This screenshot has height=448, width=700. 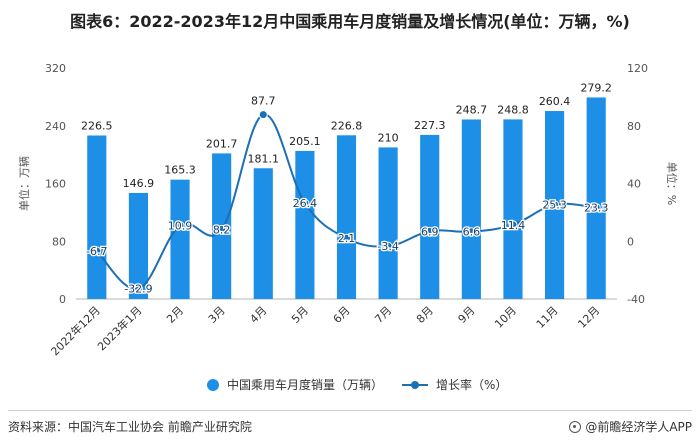 I want to click on chart-title: 图表6：2022-2023年12月中国乘用车月度销量及增长情况(单位：万辆，%), so click(x=350, y=21).